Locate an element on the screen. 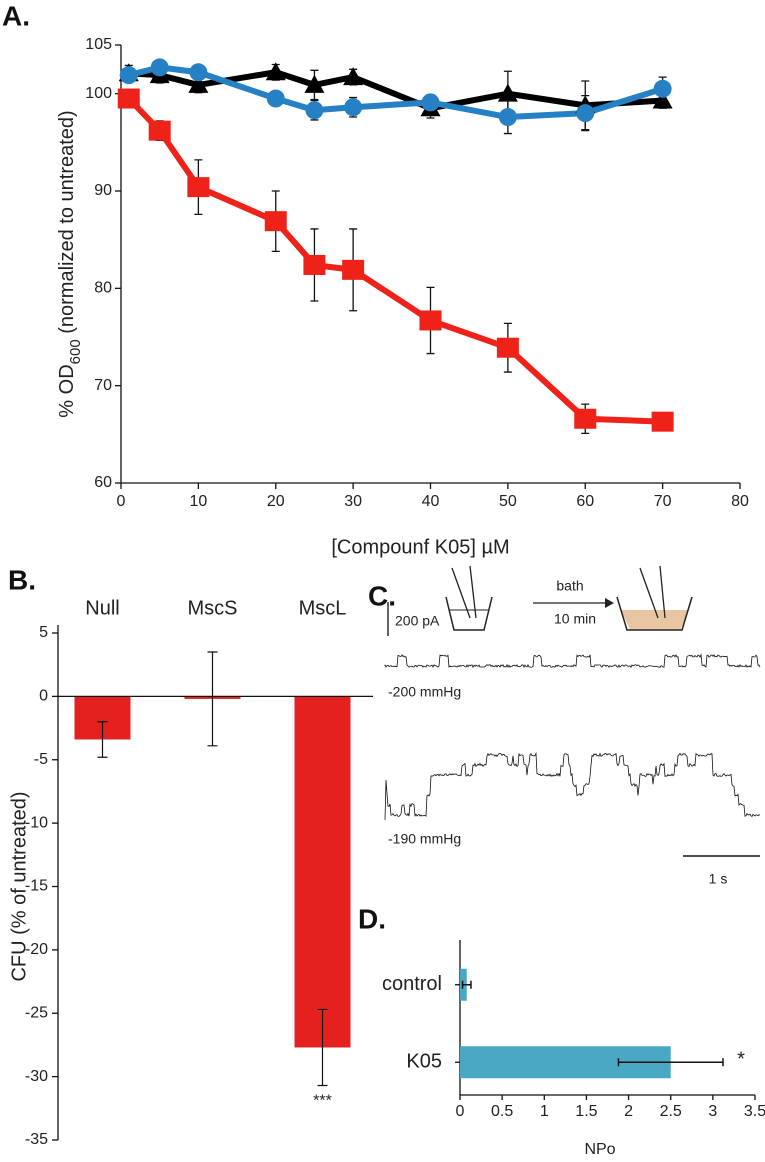  y-tick-label: -15 is located at coordinates (36, 886).